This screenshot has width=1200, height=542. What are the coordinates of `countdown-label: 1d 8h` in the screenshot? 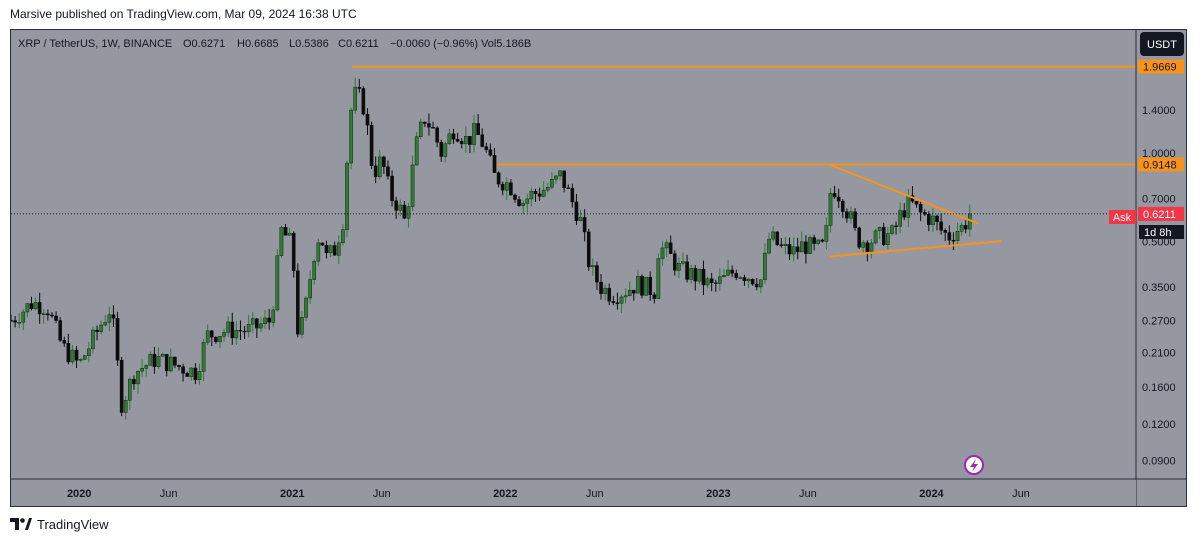 It's located at (1158, 233).